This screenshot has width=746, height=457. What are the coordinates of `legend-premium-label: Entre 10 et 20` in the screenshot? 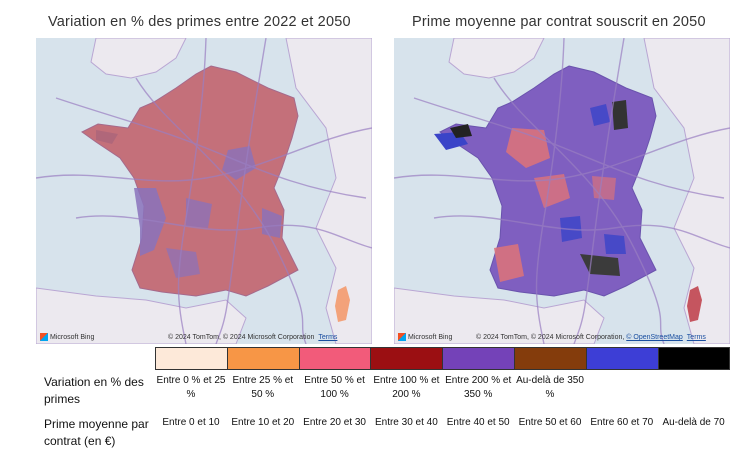 It's located at (263, 422).